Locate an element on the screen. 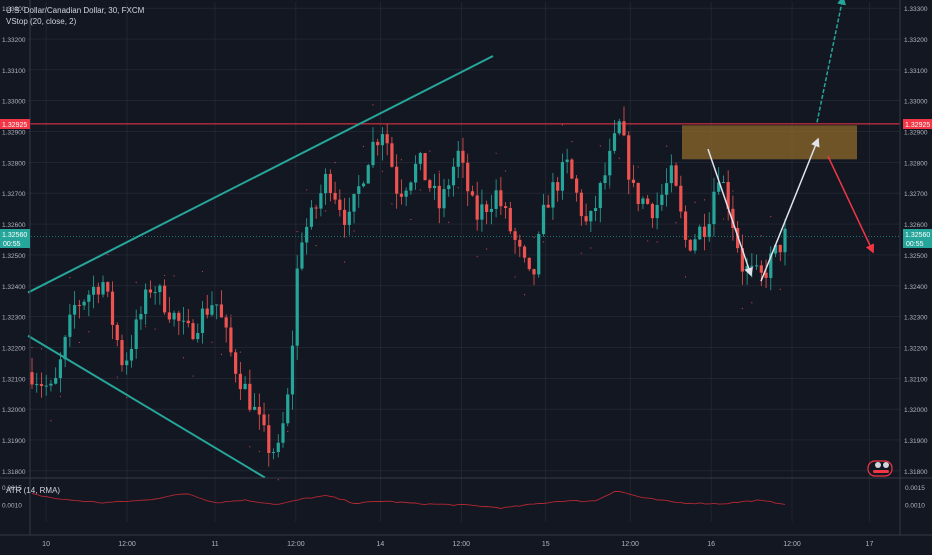 This screenshot has height=555, width=932. price-tick-right: 1.32100 is located at coordinates (916, 379).